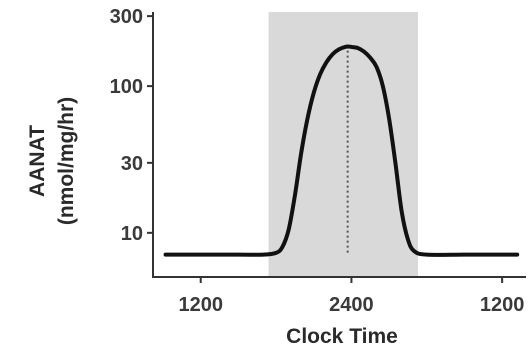 This screenshot has width=530, height=351. I want to click on x-axis-title: Clock Time, so click(342, 336).